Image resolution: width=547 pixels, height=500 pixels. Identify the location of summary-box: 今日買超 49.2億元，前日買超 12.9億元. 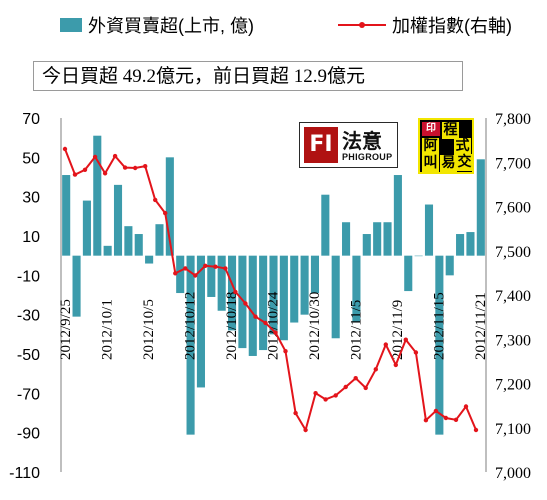
(248, 76).